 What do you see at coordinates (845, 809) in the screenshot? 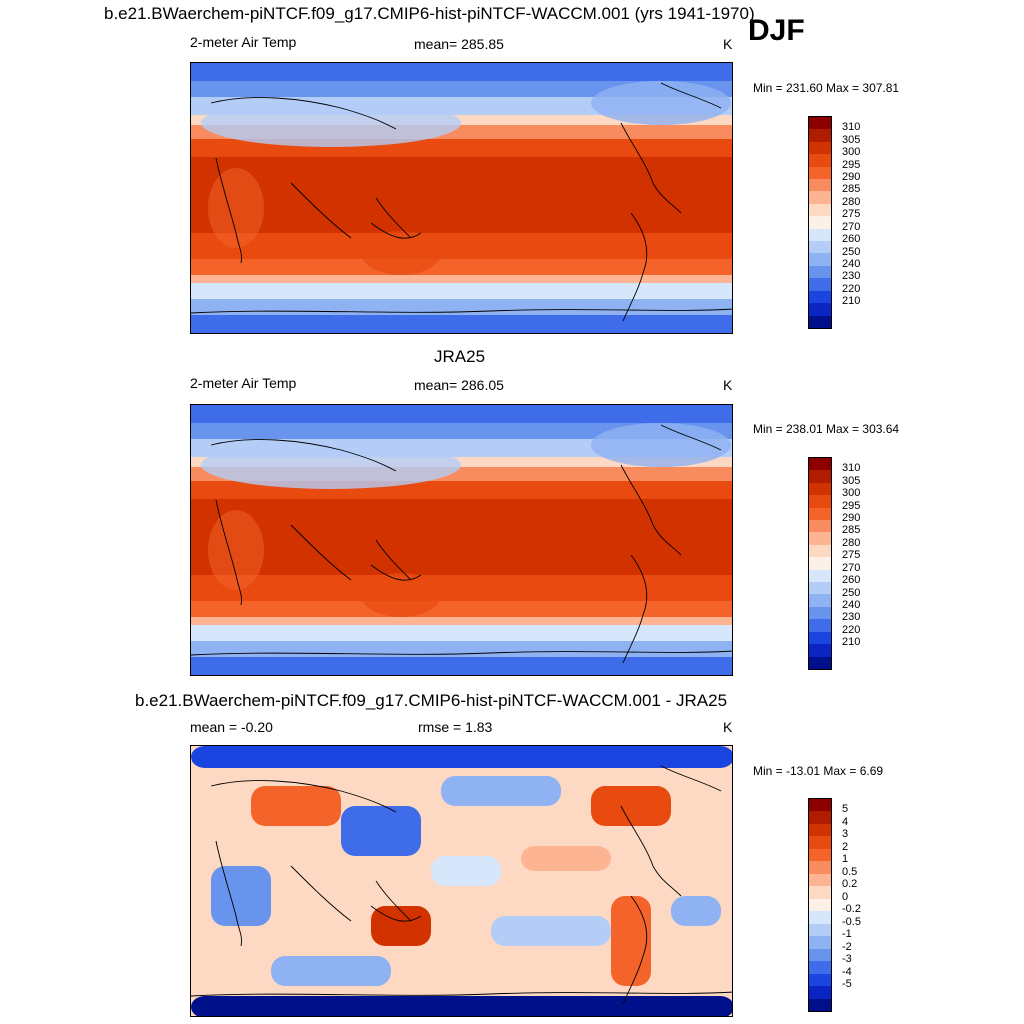
I see `colorbar-tick-label: 5` at bounding box center [845, 809].